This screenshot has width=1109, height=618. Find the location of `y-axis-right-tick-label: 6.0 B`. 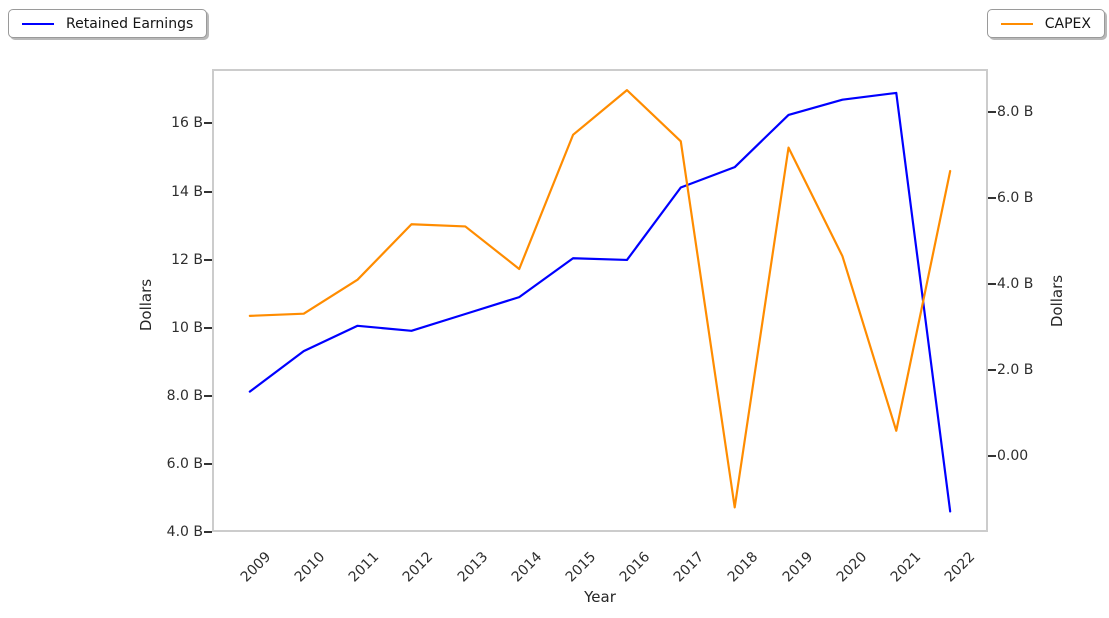

y-axis-right-tick-label: 6.0 B is located at coordinates (1015, 198).